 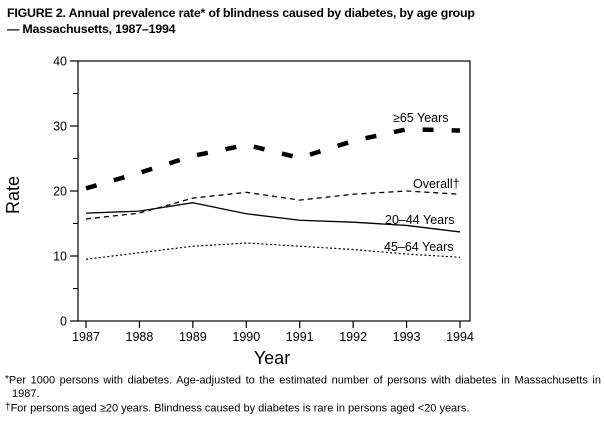 I want to click on footnote-marker-asterisk: *, so click(x=7, y=379).